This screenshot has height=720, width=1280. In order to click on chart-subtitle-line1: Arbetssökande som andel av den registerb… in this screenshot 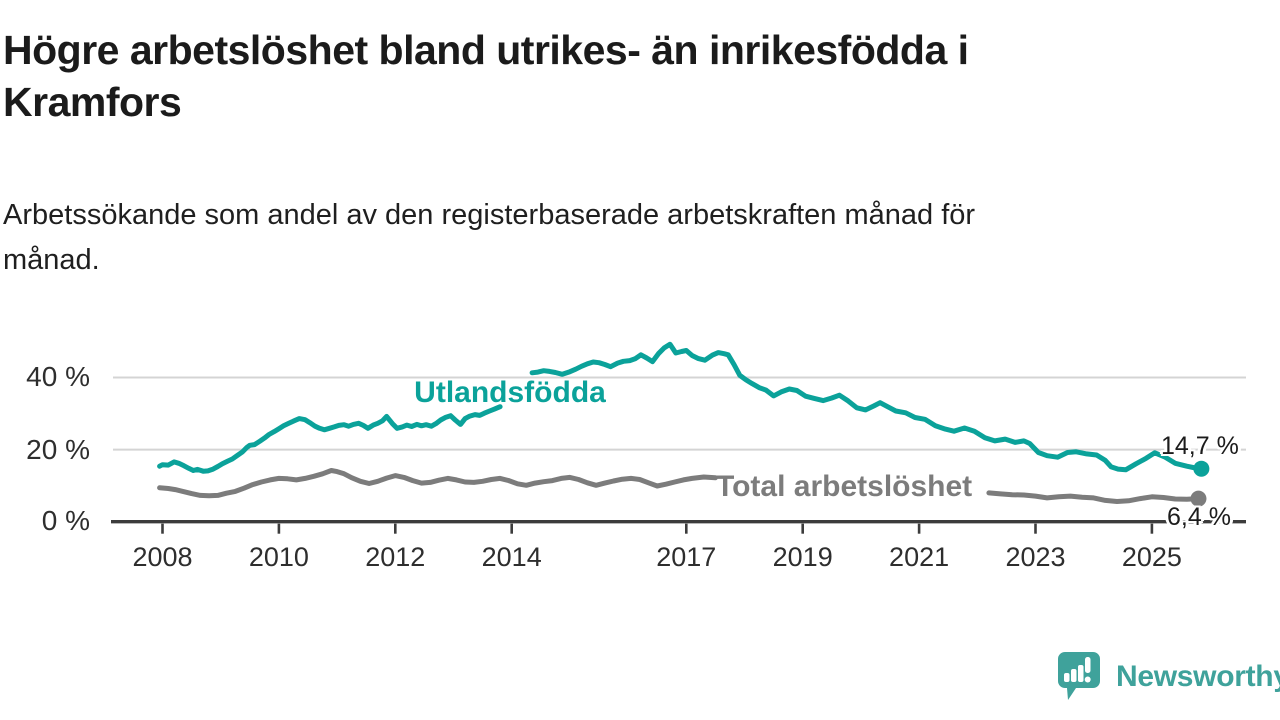, I will do `click(489, 215)`.